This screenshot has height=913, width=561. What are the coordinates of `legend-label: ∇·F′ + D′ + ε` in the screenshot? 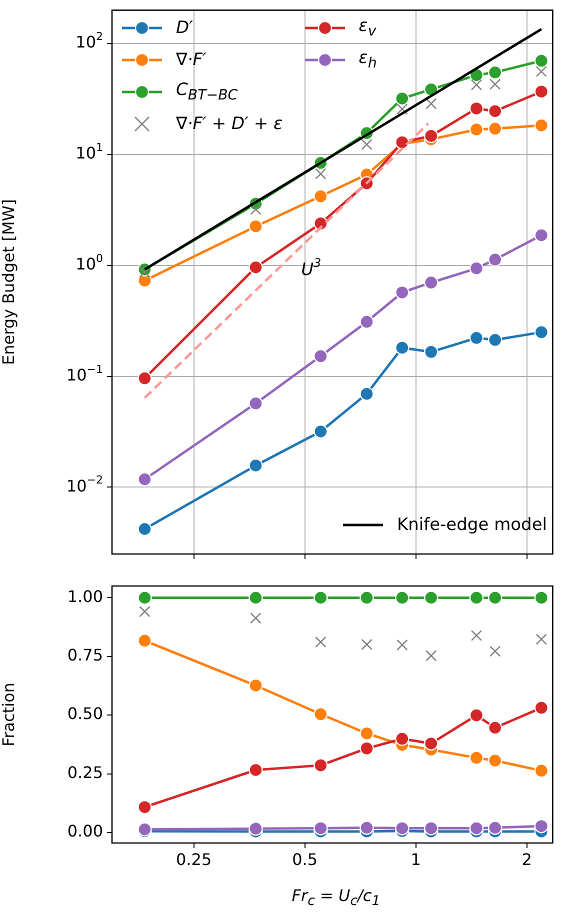 It's located at (229, 124).